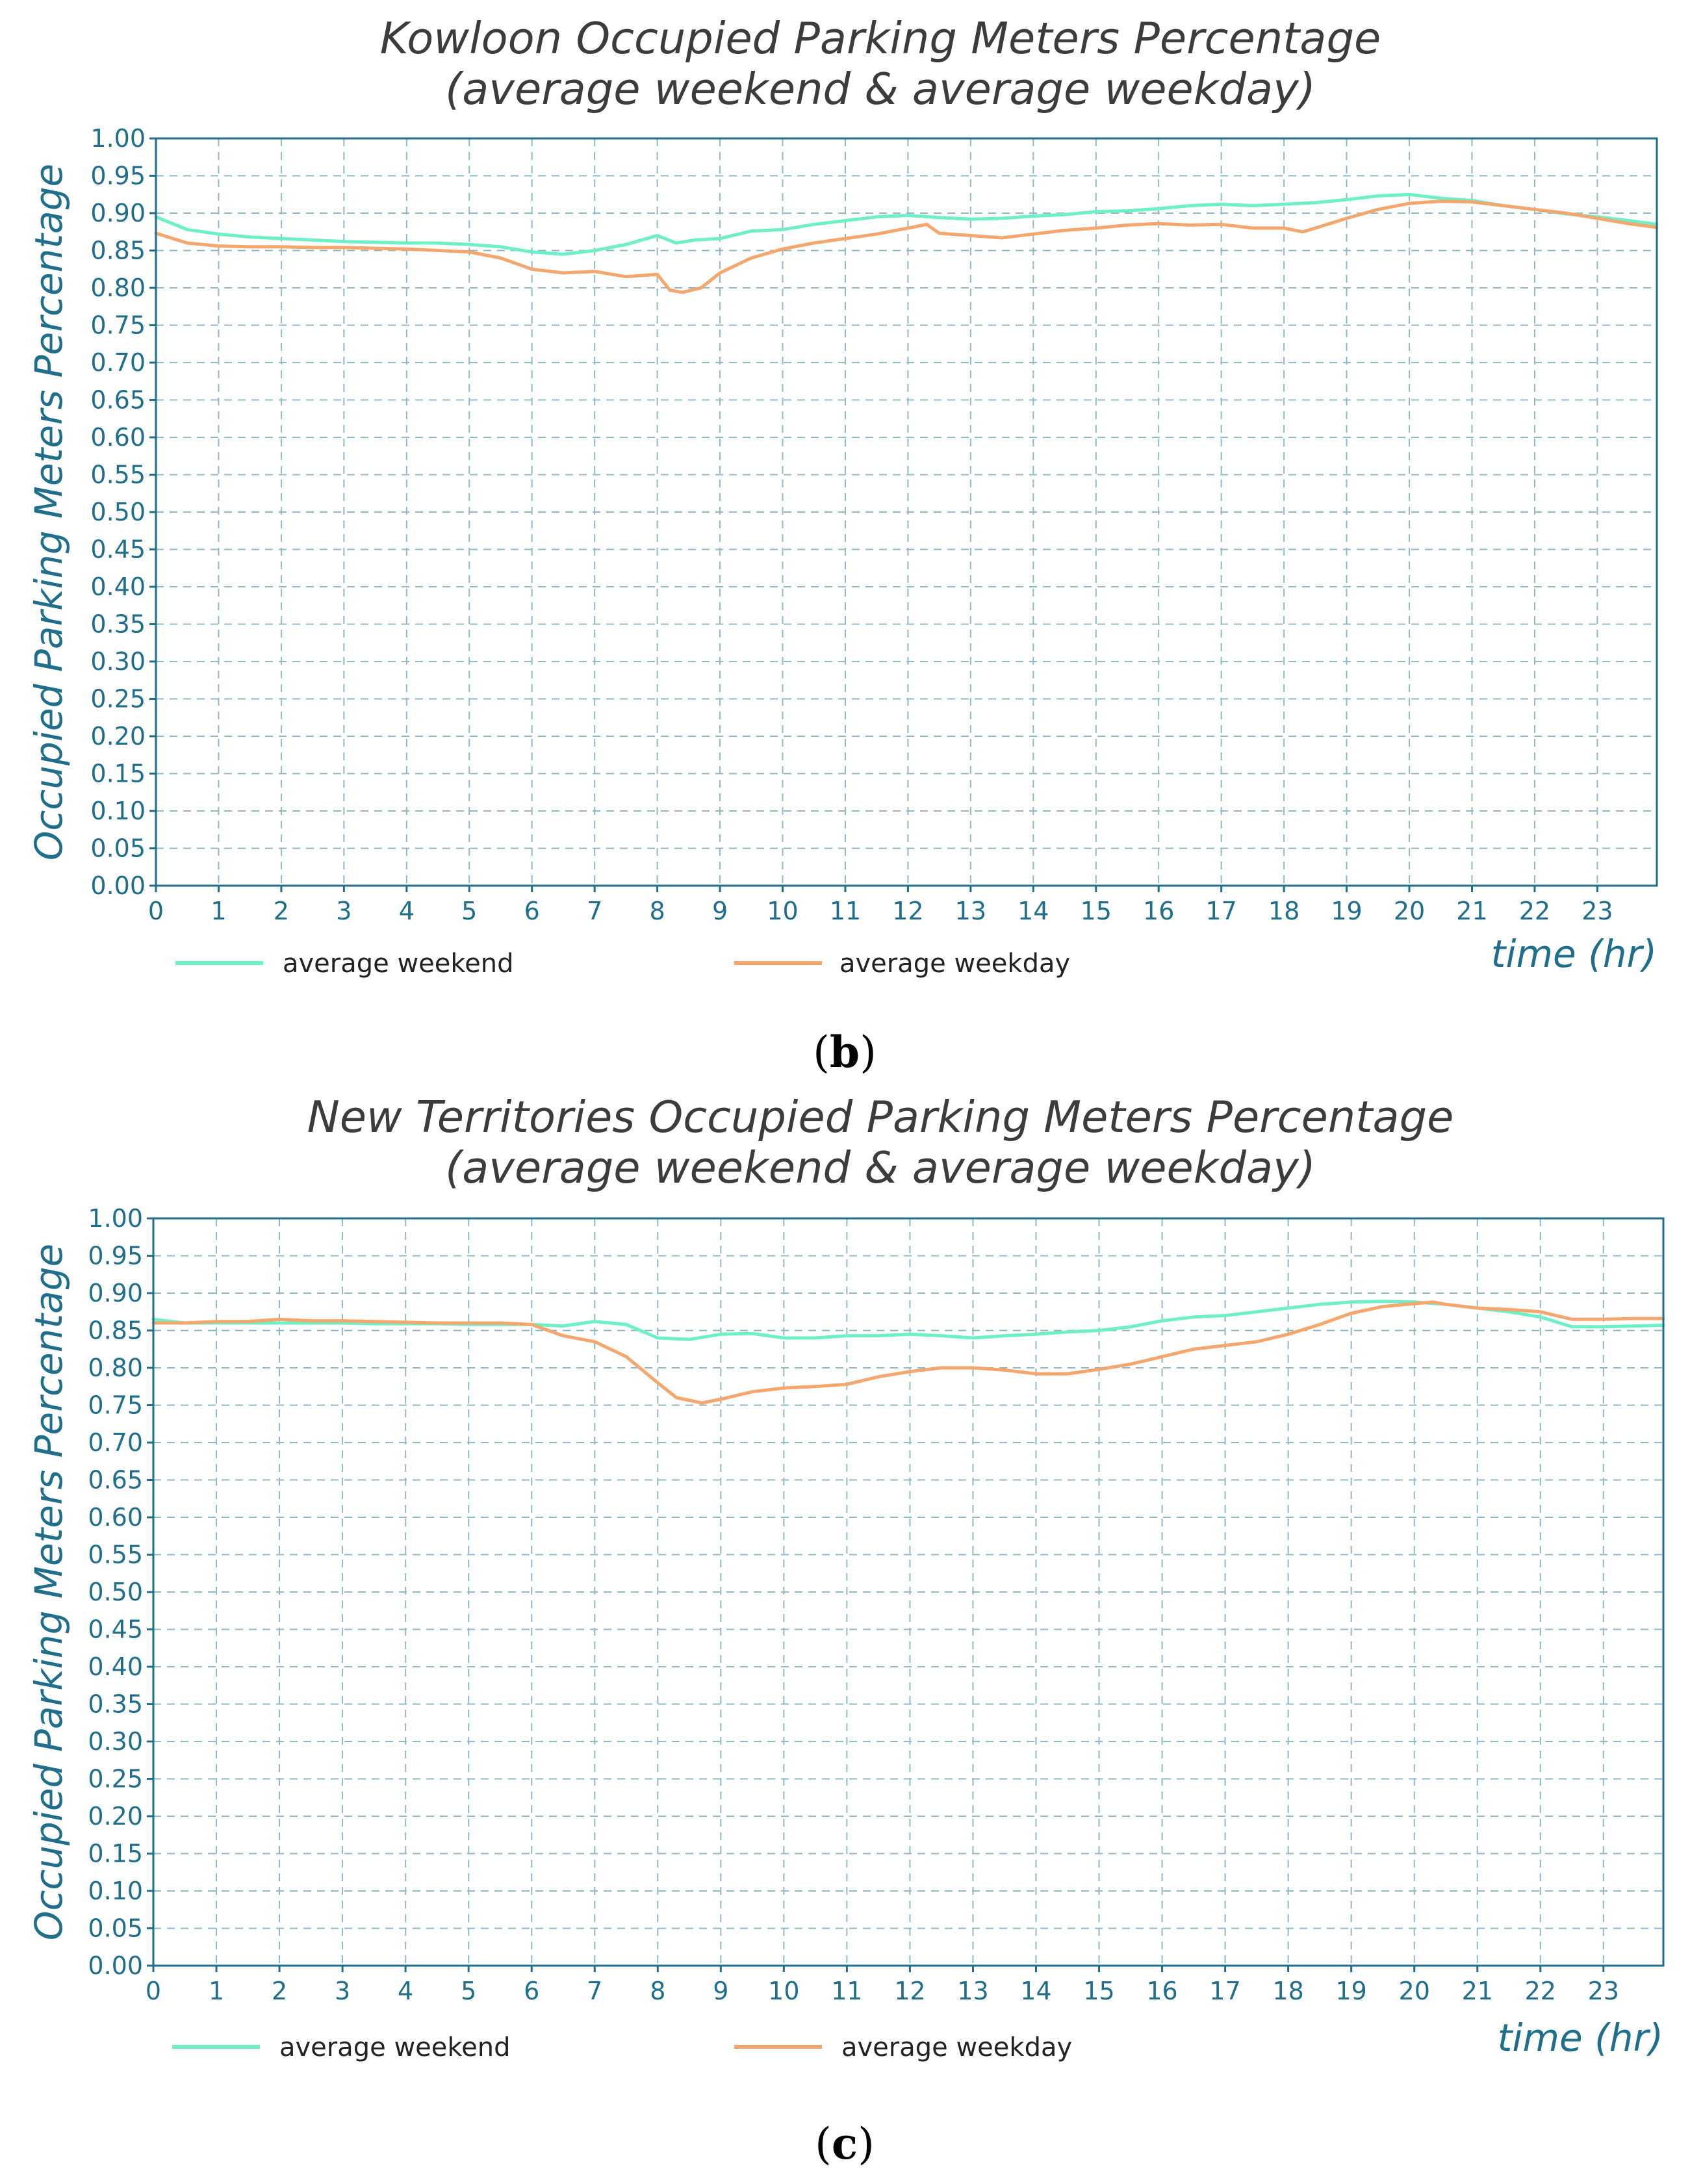 This screenshot has width=1690, height=2184. What do you see at coordinates (49, 1592) in the screenshot?
I see `y-axis-label: Occupied Parking Meters Percentage` at bounding box center [49, 1592].